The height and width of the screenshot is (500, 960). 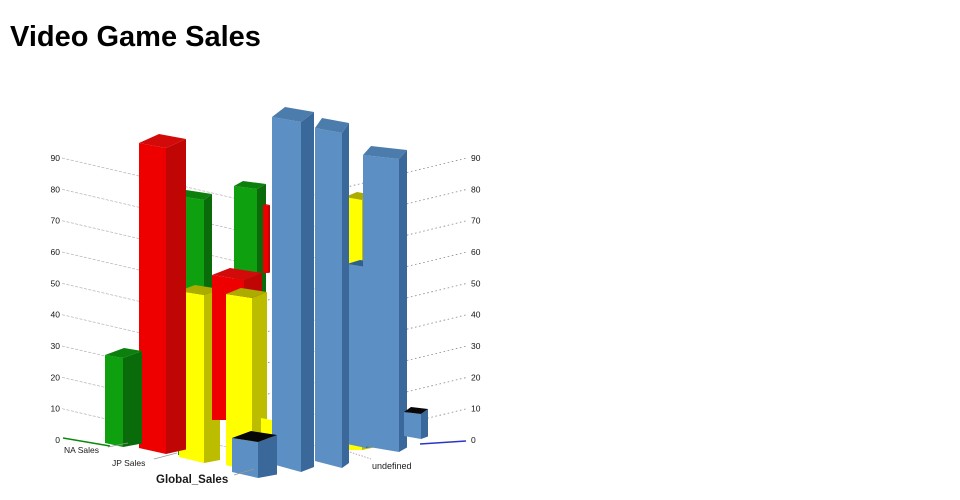 What do you see at coordinates (56, 283) in the screenshot?
I see `left-axis-tick-label: 50` at bounding box center [56, 283].